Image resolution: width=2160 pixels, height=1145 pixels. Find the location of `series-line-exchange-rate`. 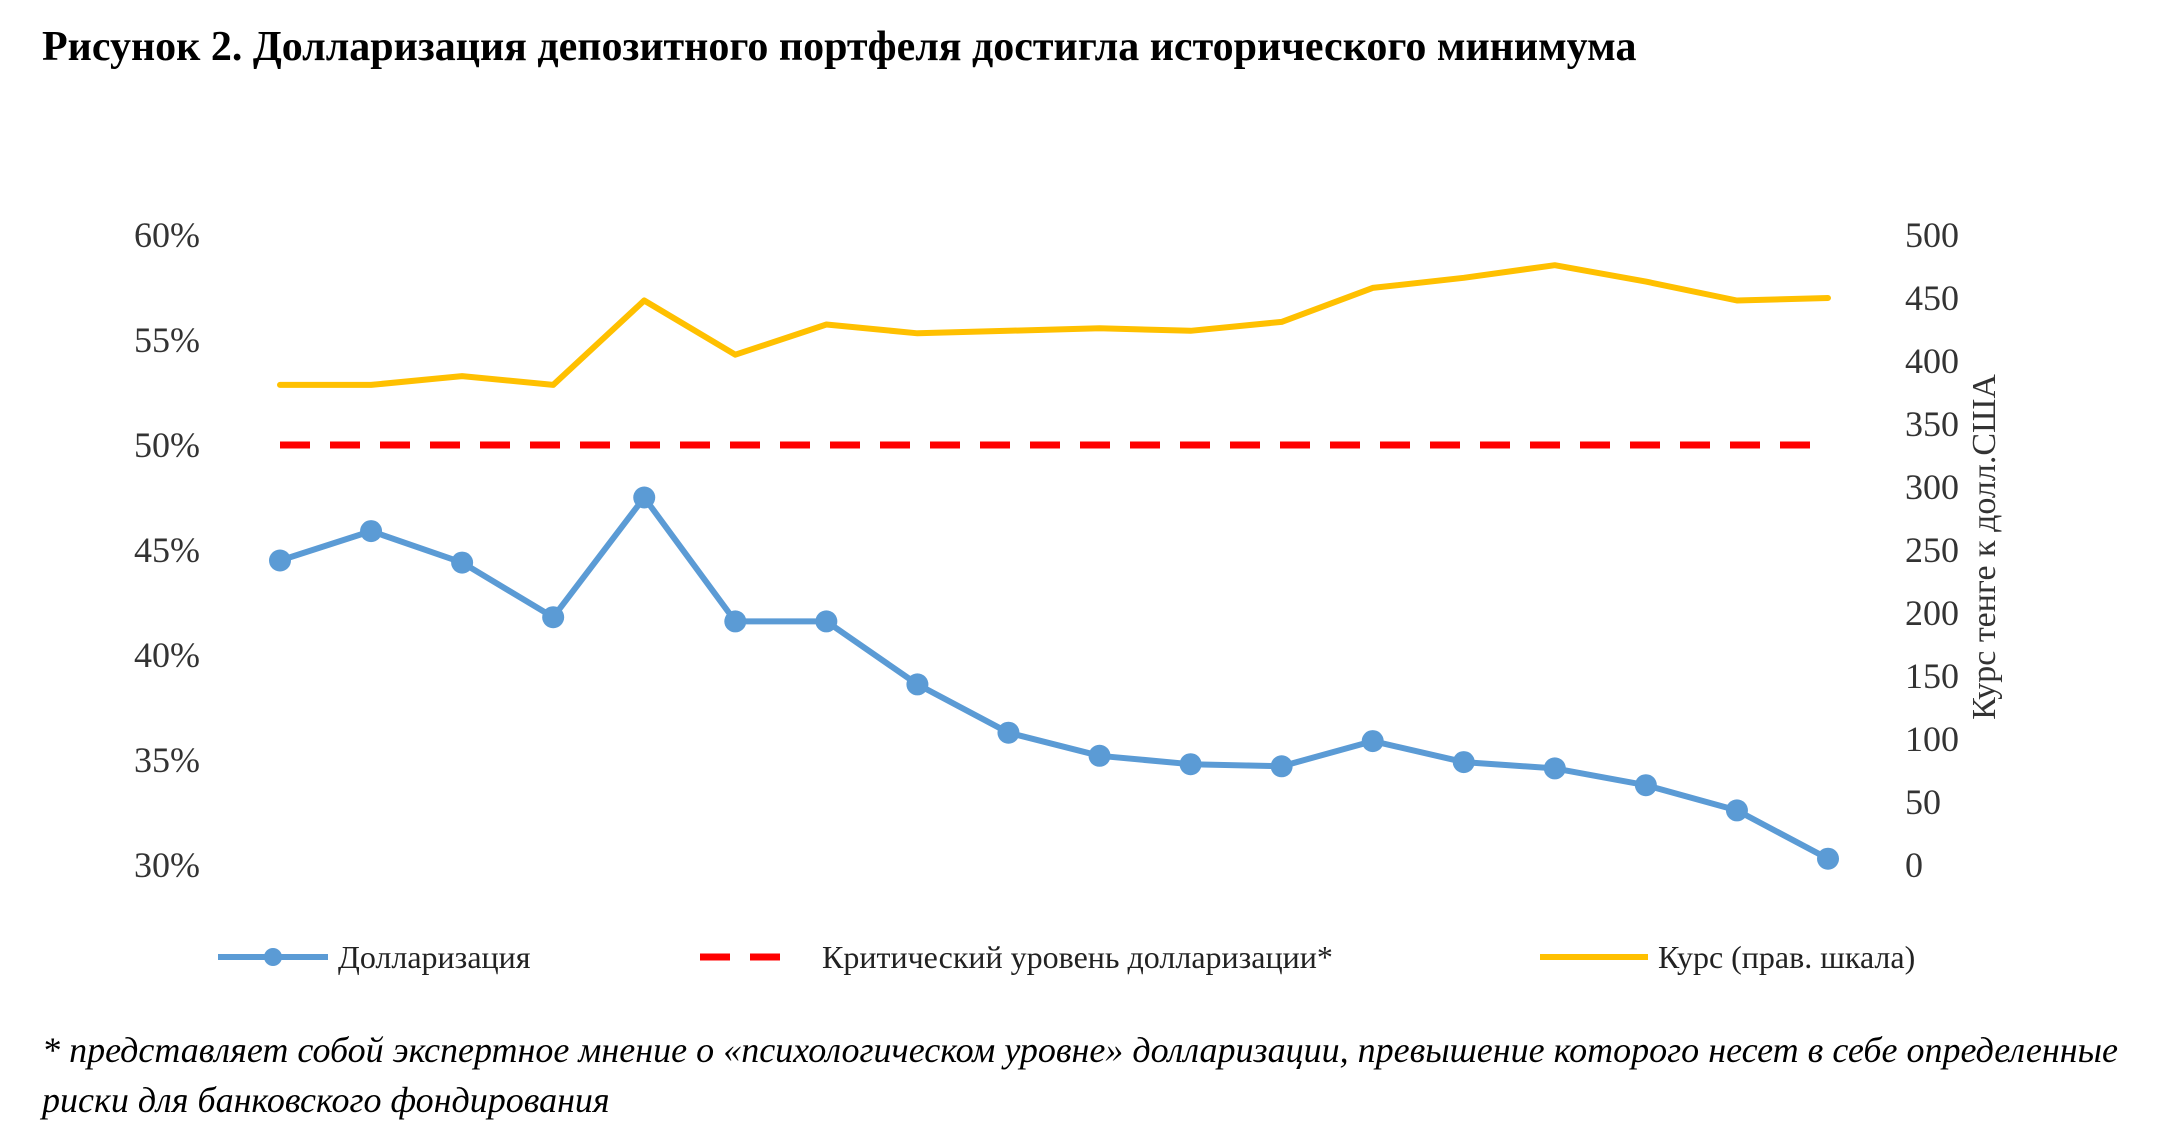

series-line-exchange-rate is located at coordinates (1054, 325).